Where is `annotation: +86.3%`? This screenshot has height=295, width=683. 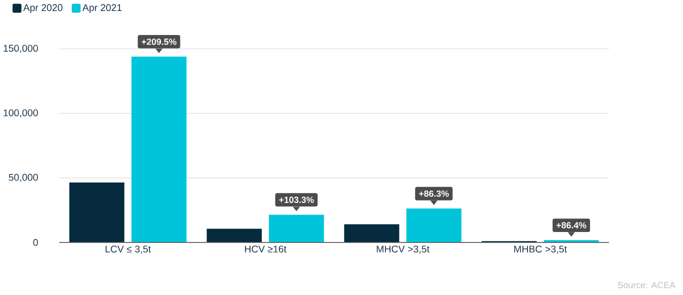 annotation: +86.3% is located at coordinates (434, 193).